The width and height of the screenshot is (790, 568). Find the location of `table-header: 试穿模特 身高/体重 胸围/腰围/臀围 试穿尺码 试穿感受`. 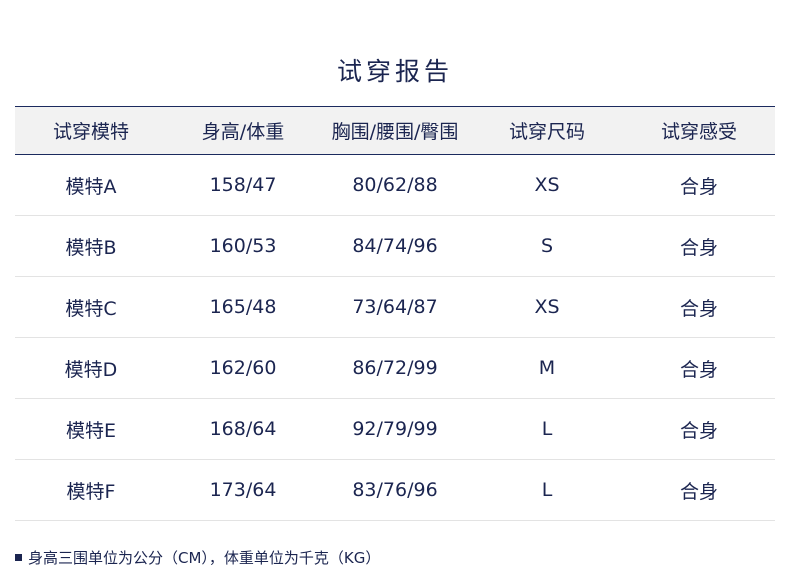

table-header: 试穿模特 身高/体重 胸围/腰围/臀围 试穿尺码 试穿感受 is located at coordinates (395, 130).